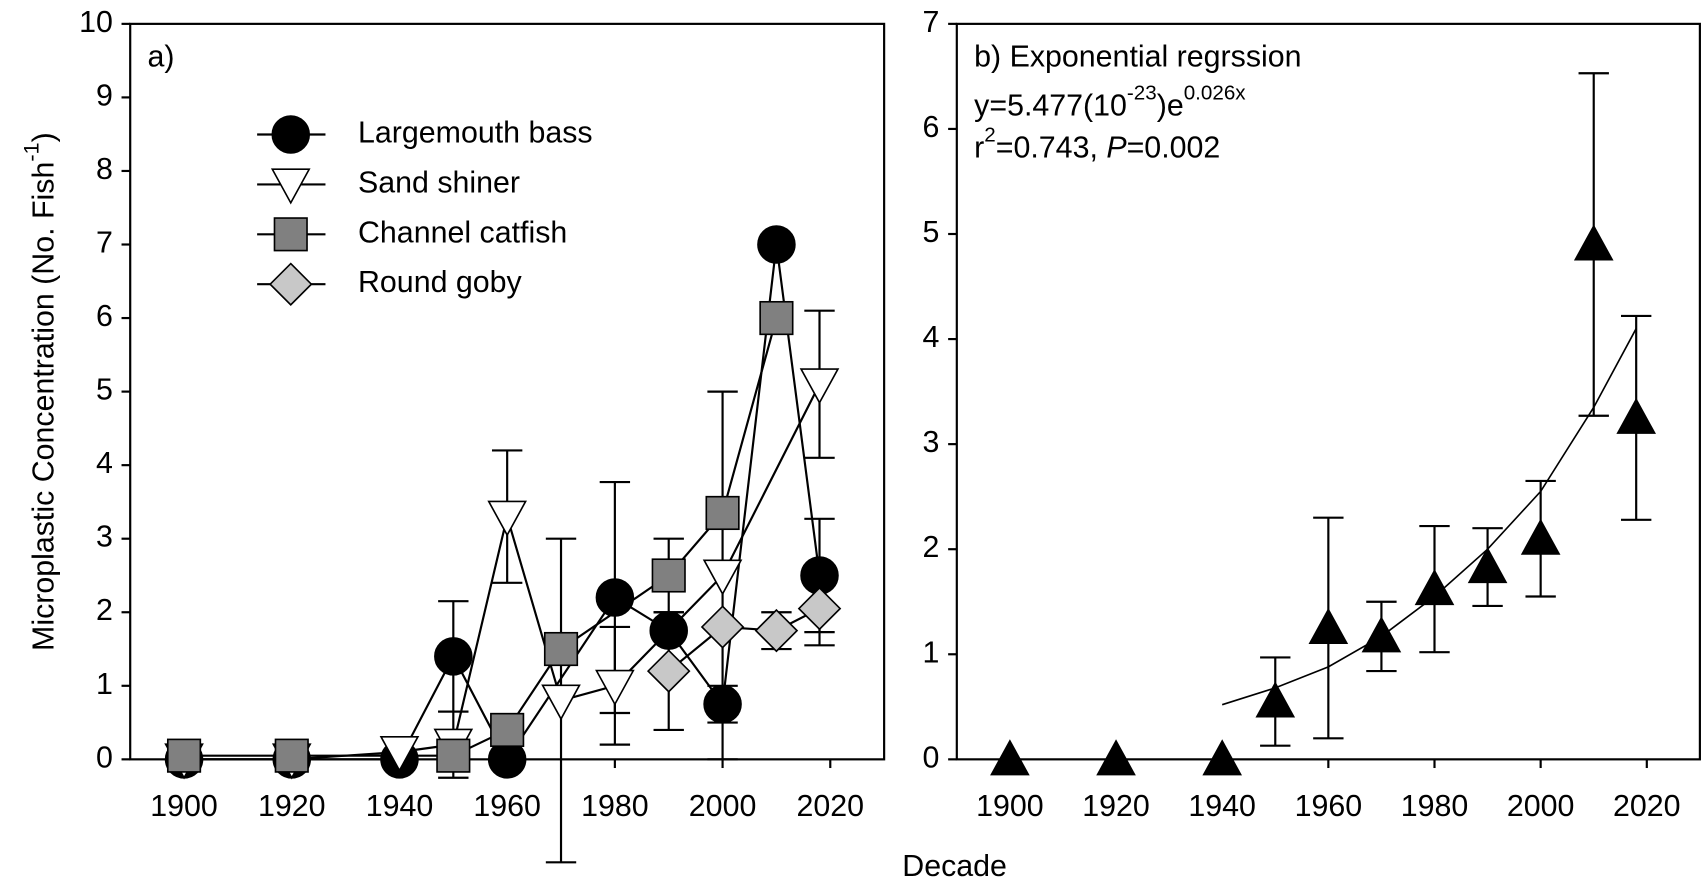  I want to click on legend-label: Largemouth bass, so click(475, 133).